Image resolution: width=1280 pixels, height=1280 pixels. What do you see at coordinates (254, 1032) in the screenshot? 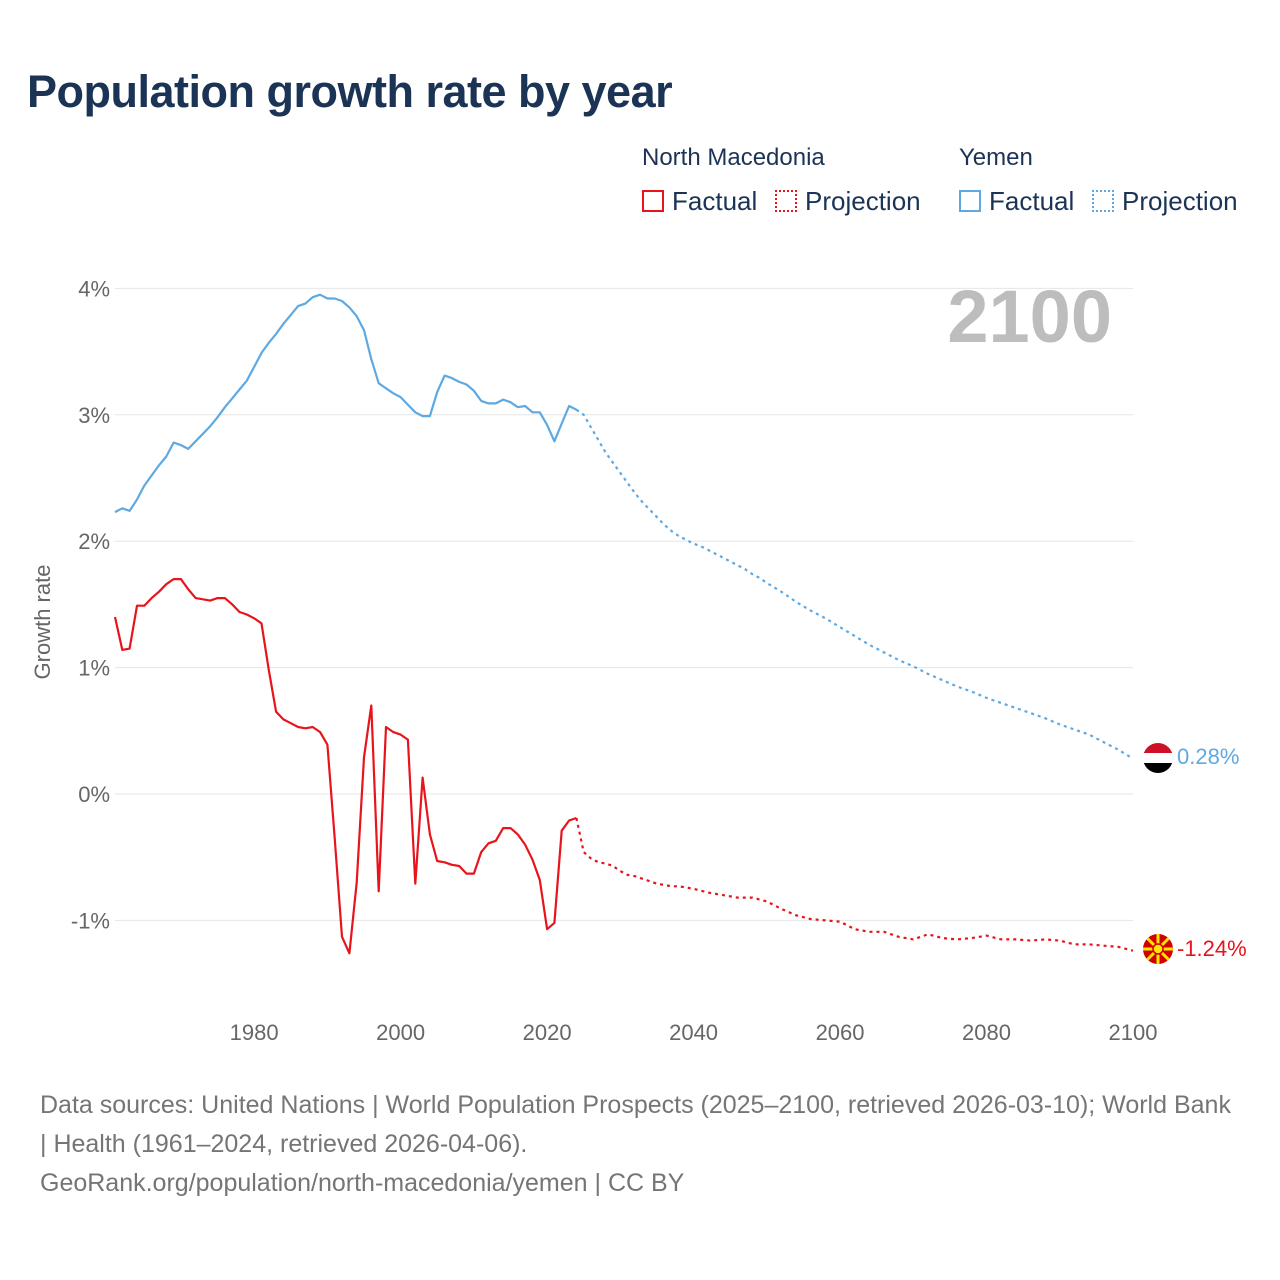
I see `x-tick-label: 1980` at bounding box center [254, 1032].